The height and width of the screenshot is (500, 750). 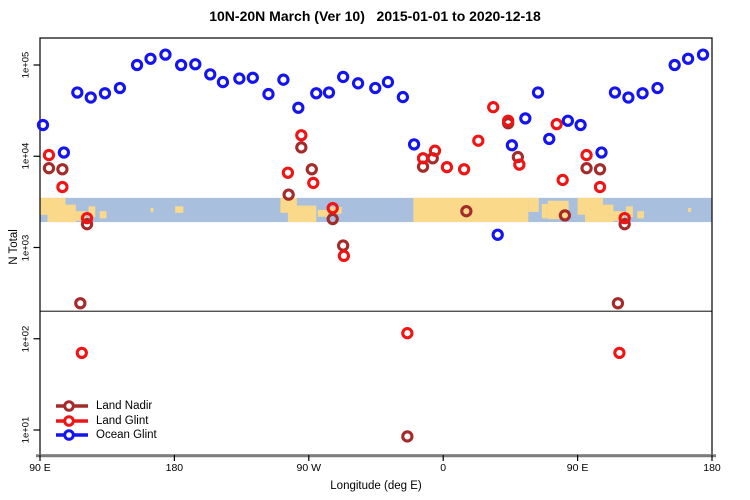 What do you see at coordinates (443, 468) in the screenshot?
I see `x-tick-label: 0` at bounding box center [443, 468].